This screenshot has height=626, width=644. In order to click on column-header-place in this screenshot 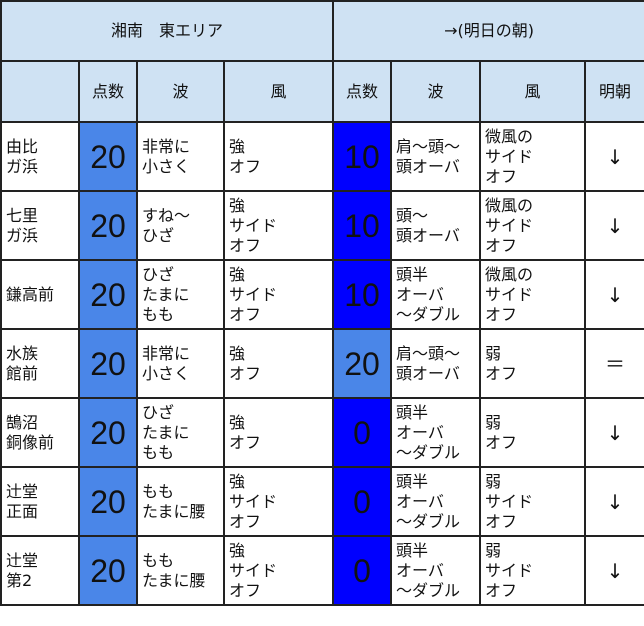, I will do `click(40, 91)`.